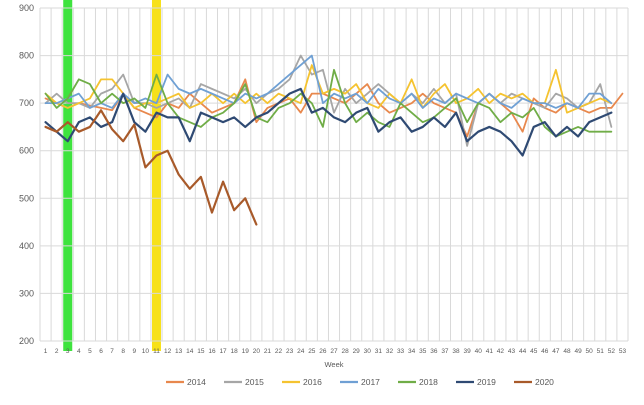 This screenshot has width=644, height=405. What do you see at coordinates (401, 351) in the screenshot?
I see `x-tick-label: 33` at bounding box center [401, 351].